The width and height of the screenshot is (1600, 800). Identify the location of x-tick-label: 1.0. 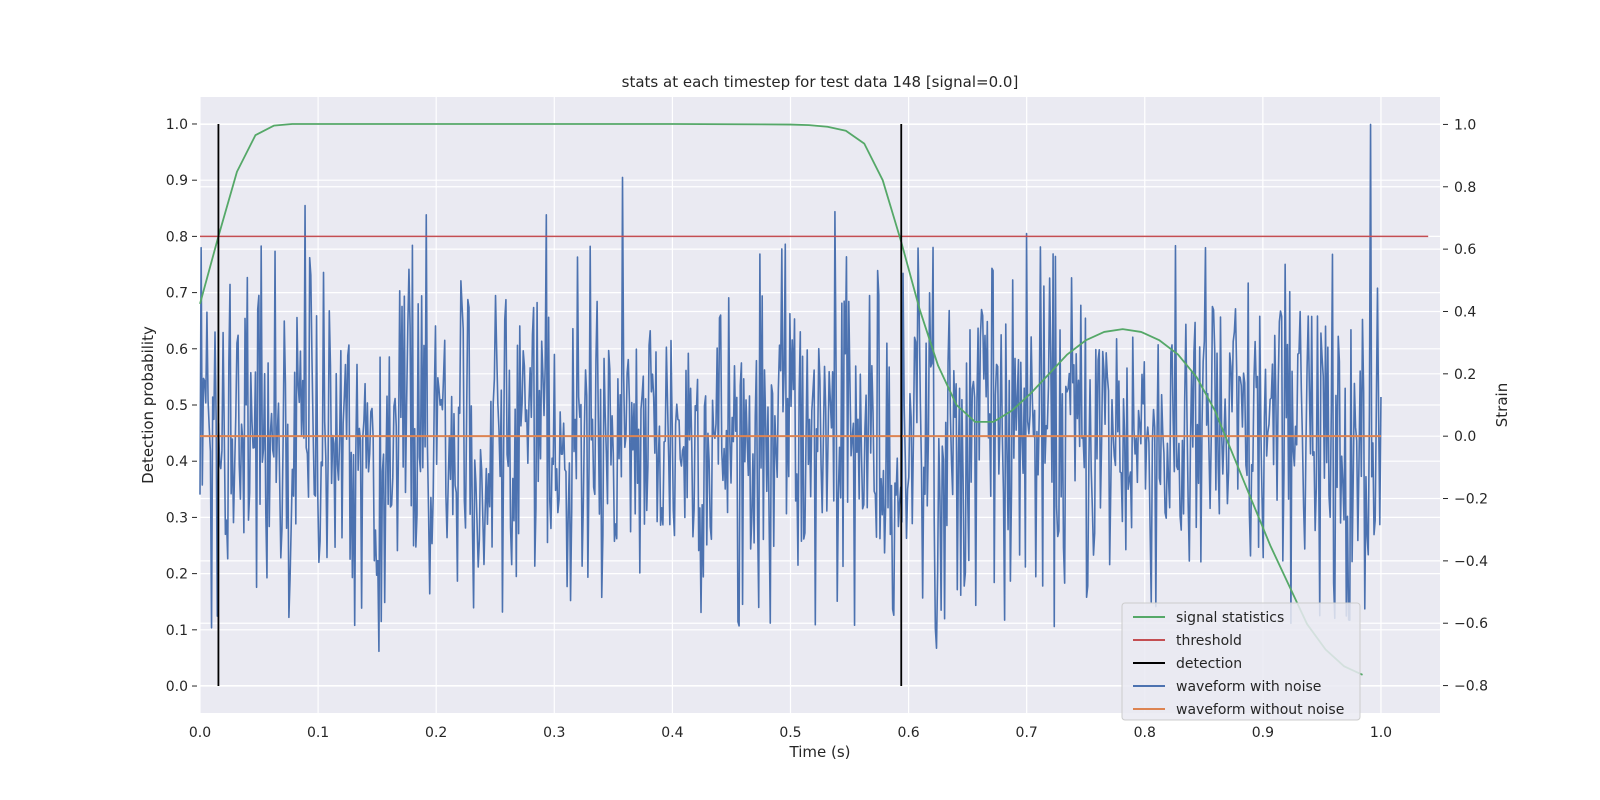
(1381, 733).